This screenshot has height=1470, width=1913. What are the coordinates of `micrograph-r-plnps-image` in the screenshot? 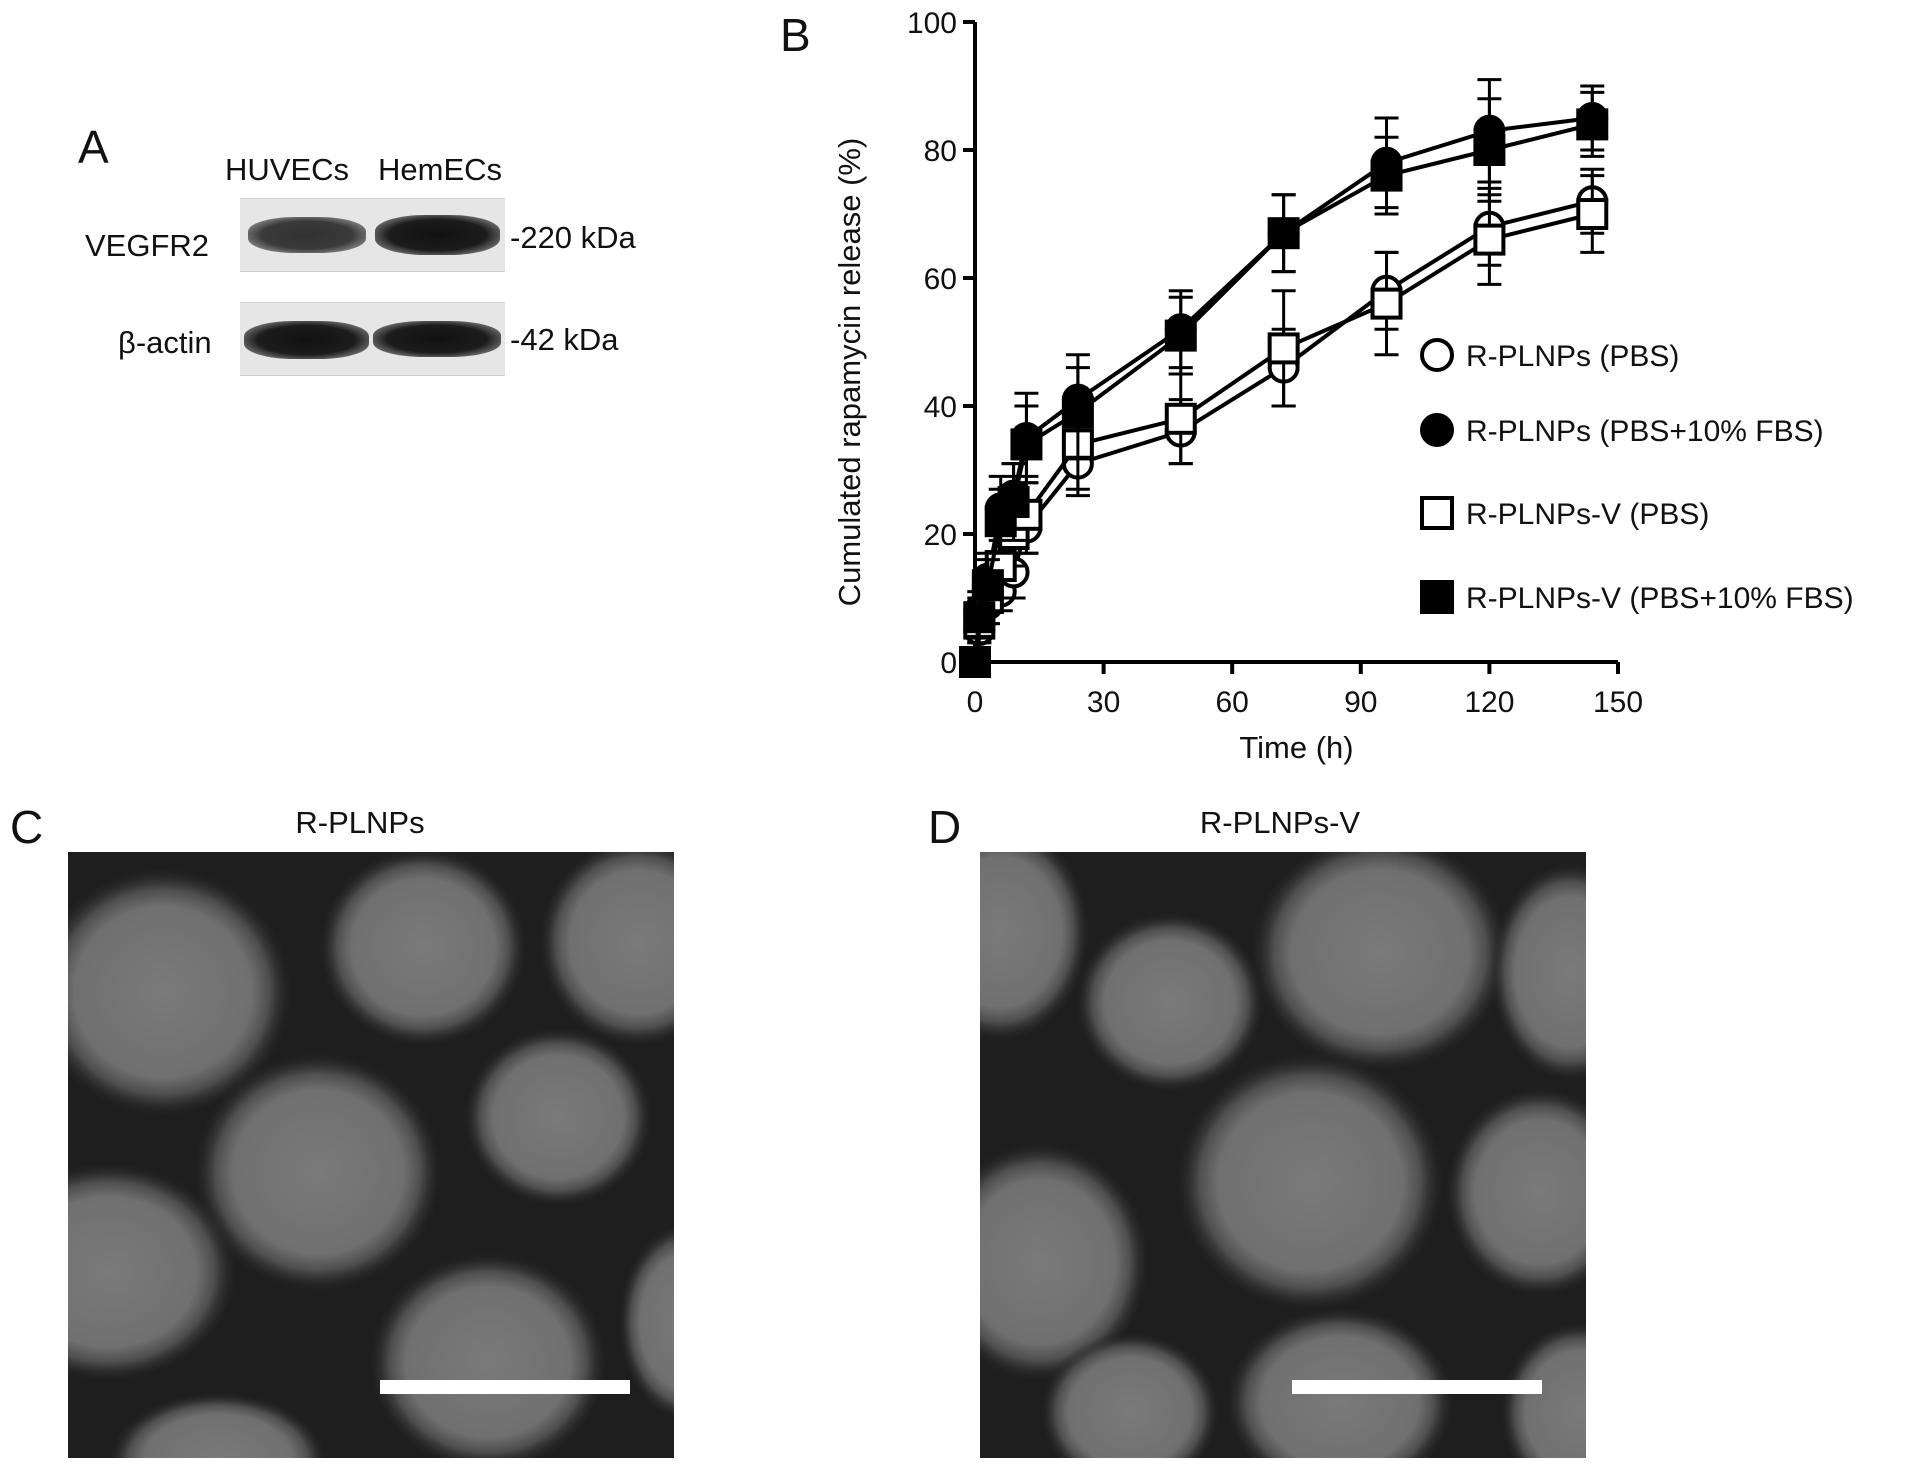 It's located at (371, 1155).